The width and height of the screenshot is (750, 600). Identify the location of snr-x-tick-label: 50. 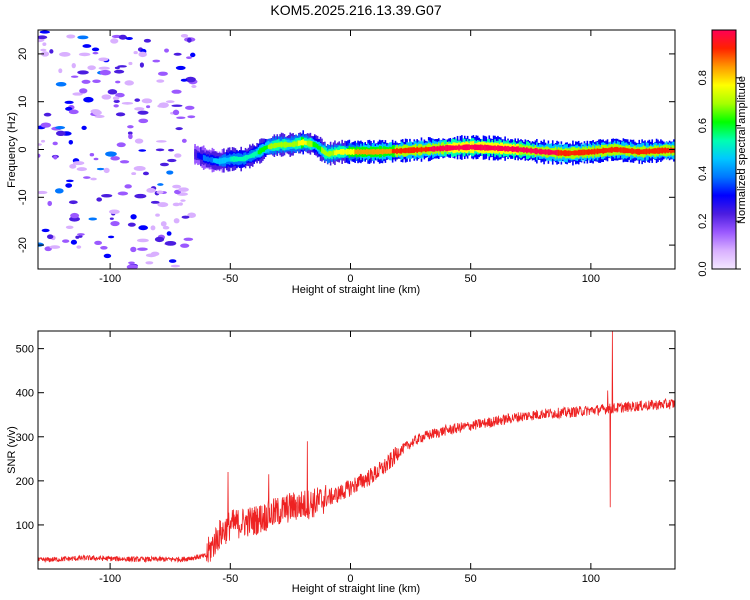
(471, 579).